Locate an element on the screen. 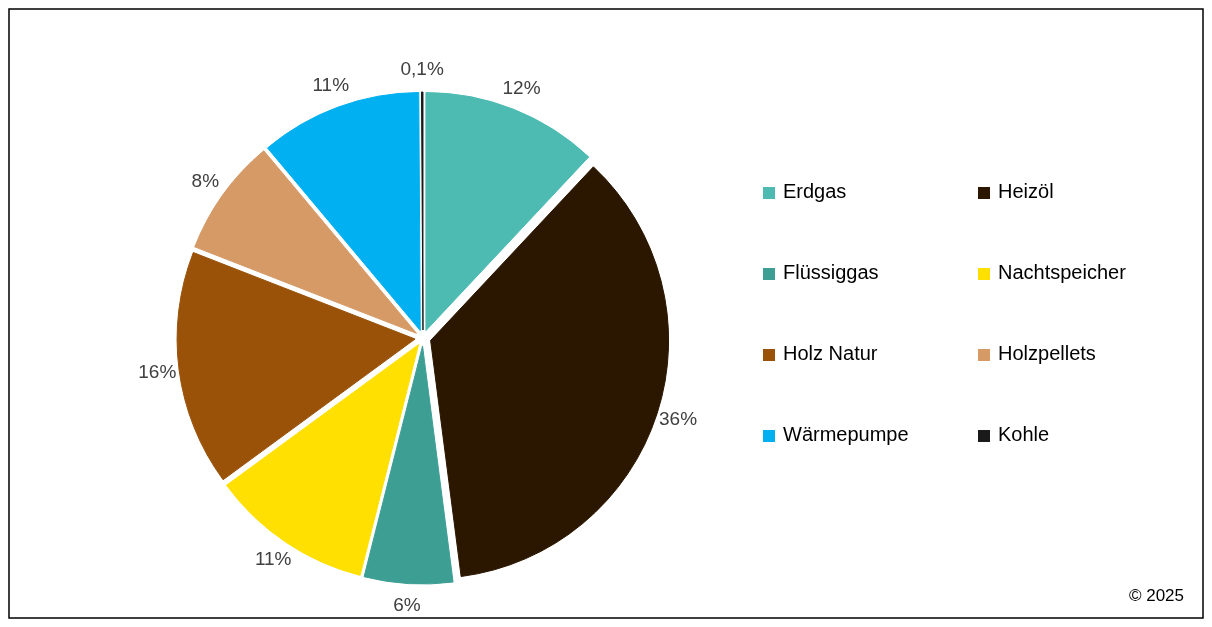  data-label: 0,1% is located at coordinates (422, 69).